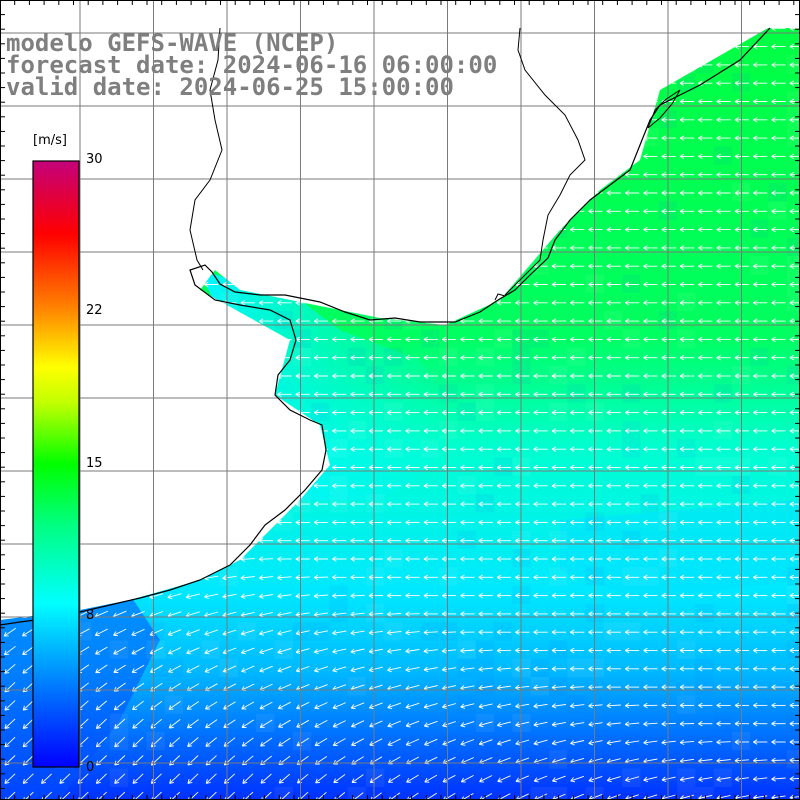 The image size is (800, 800). Describe the element at coordinates (56, 464) in the screenshot. I see `colorbar` at that location.